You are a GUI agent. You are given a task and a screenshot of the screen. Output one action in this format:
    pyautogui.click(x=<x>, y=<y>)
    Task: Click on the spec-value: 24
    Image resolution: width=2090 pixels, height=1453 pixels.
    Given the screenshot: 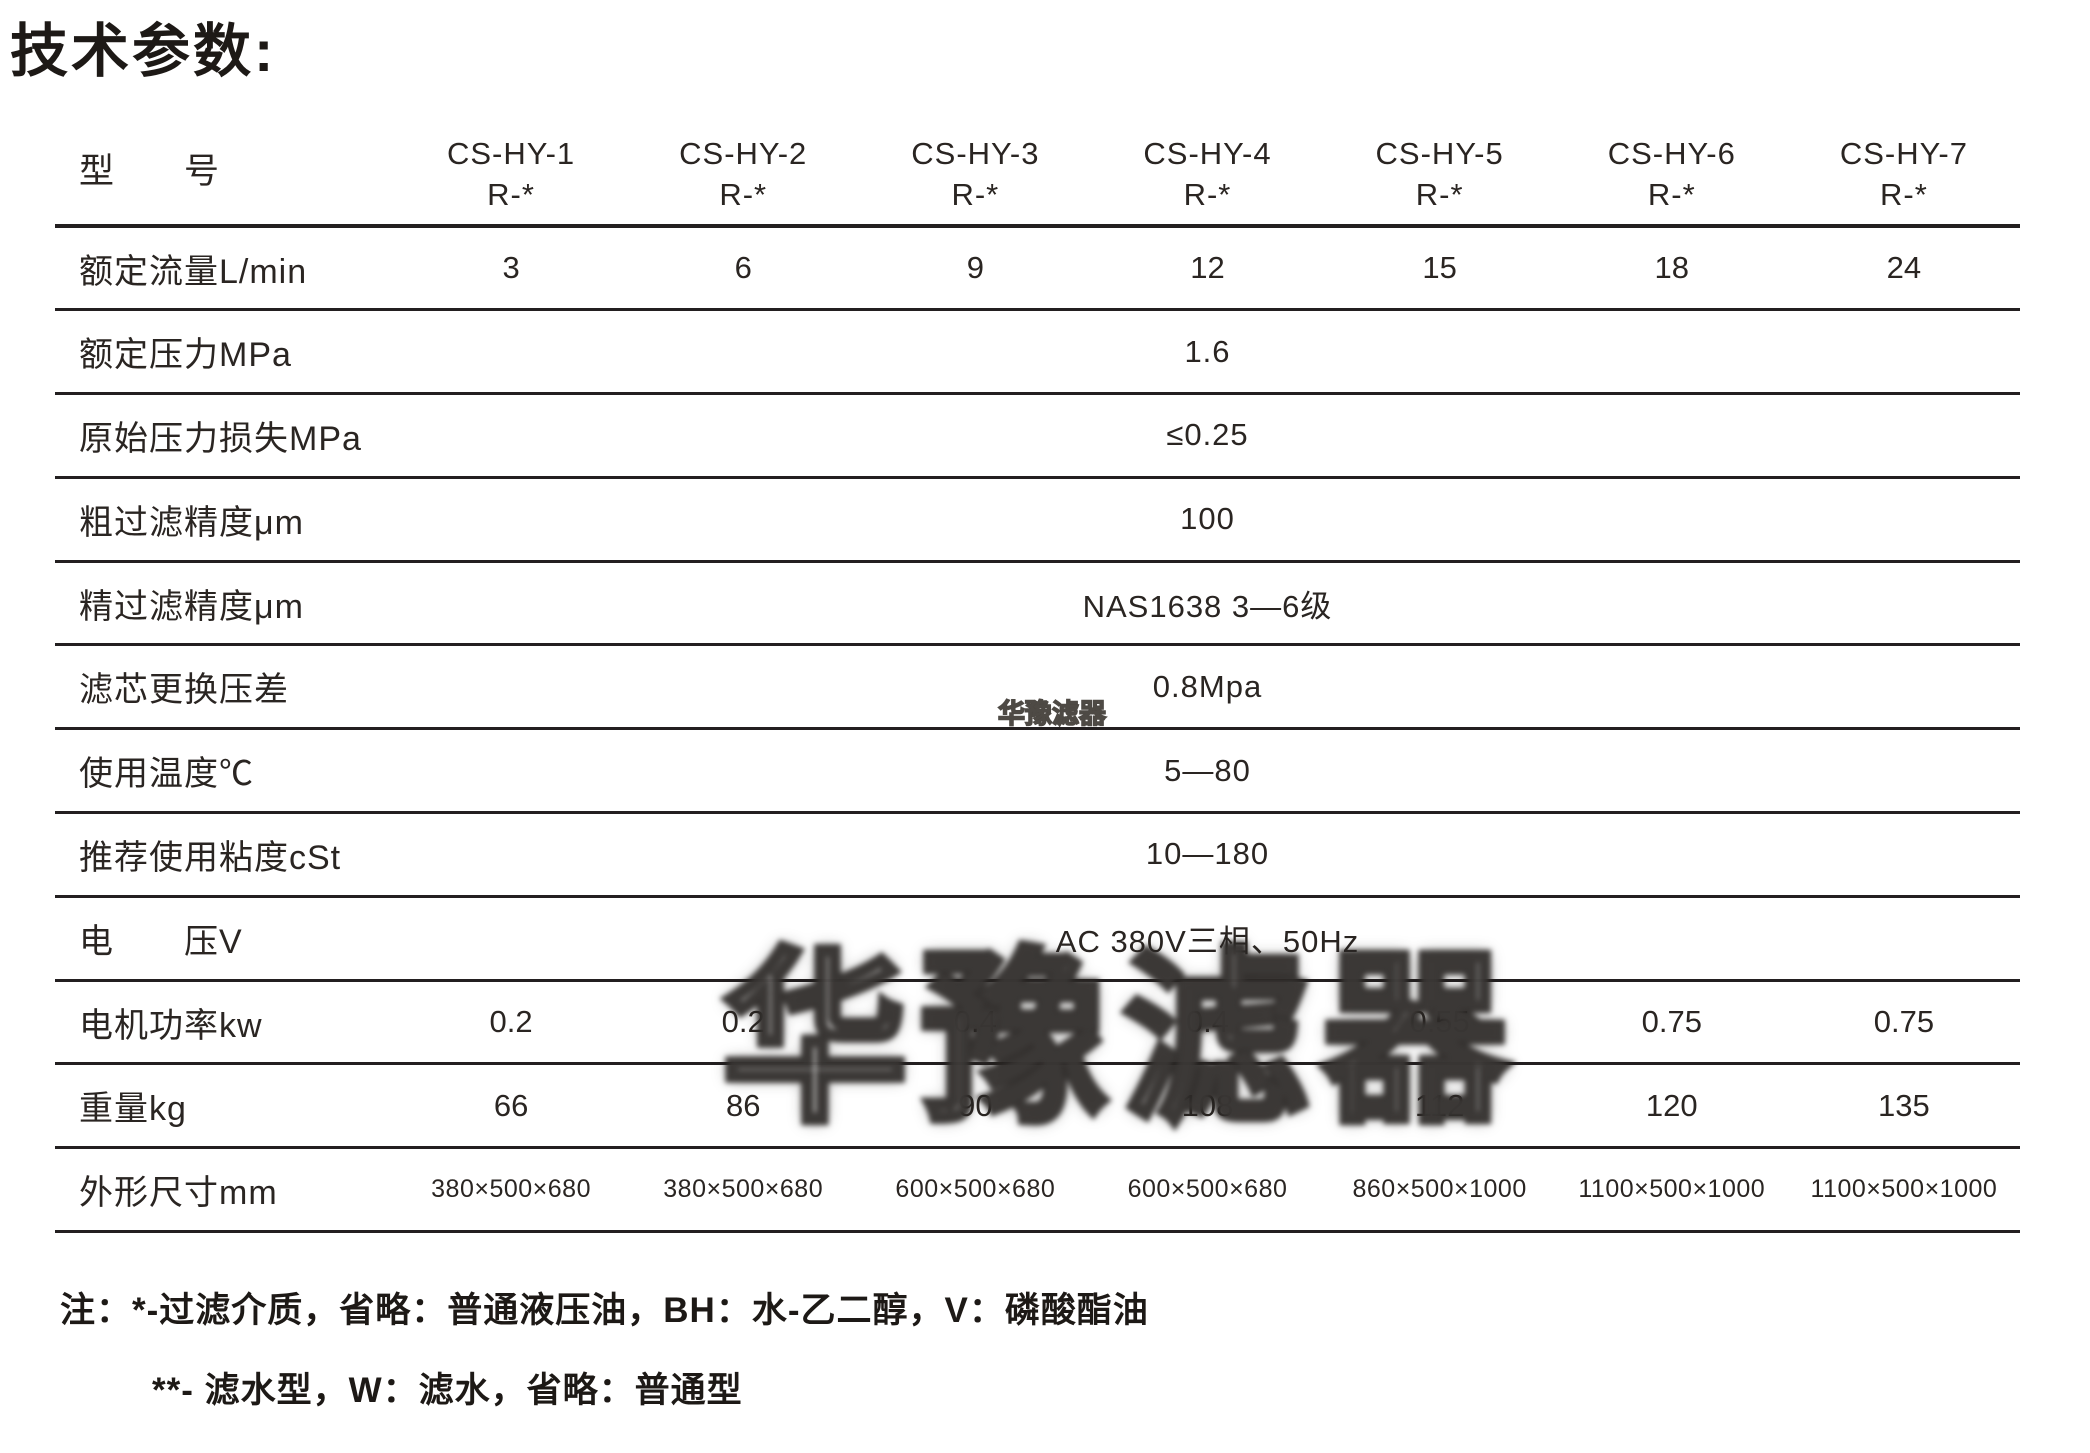 What is the action you would take?
    pyautogui.click(x=1903, y=269)
    